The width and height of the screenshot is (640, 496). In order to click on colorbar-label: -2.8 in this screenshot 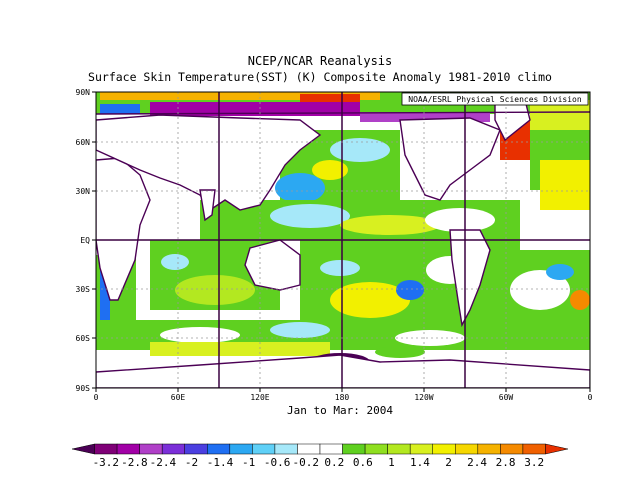, I will do `click(134, 462)`.